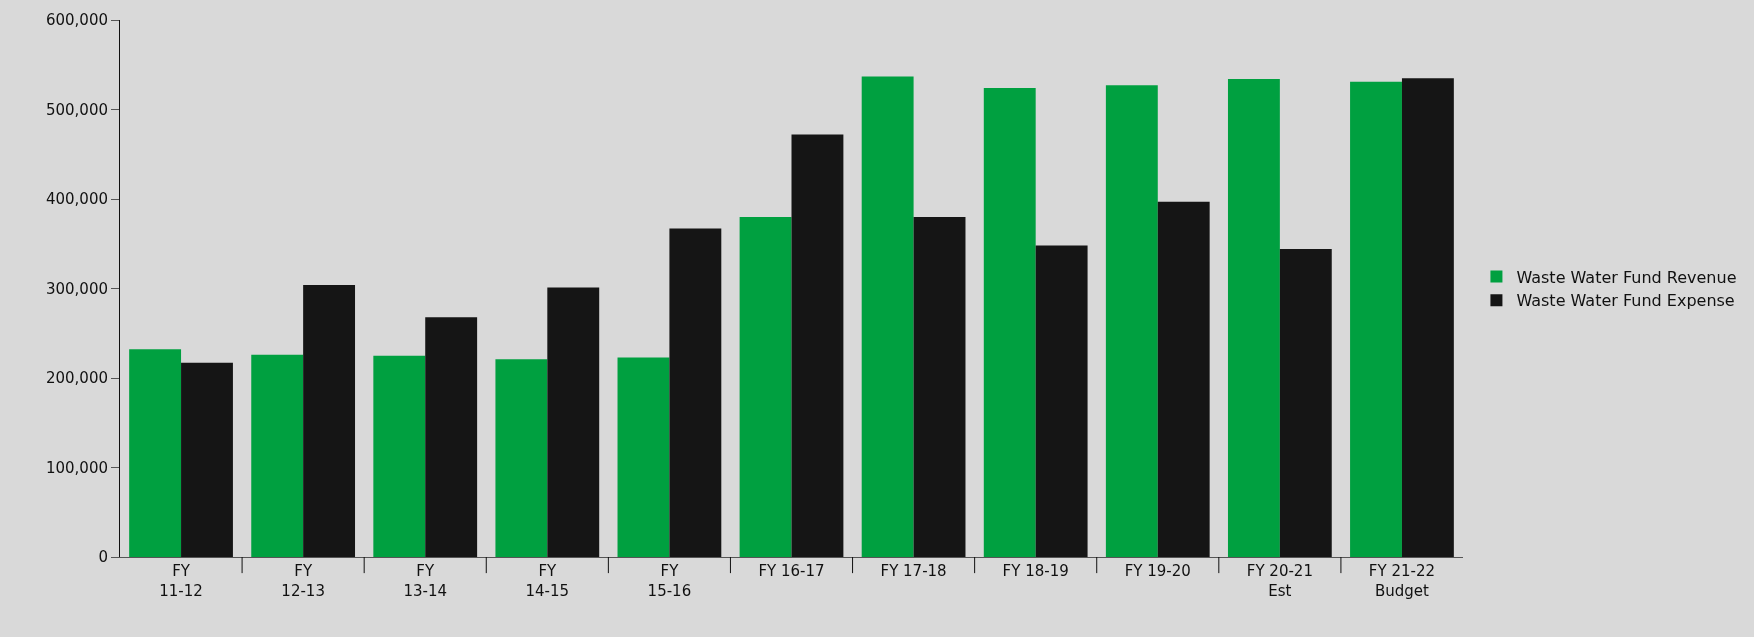 The width and height of the screenshot is (1754, 637). Describe the element at coordinates (547, 581) in the screenshot. I see `x-tick-label: FY 14-15` at that location.